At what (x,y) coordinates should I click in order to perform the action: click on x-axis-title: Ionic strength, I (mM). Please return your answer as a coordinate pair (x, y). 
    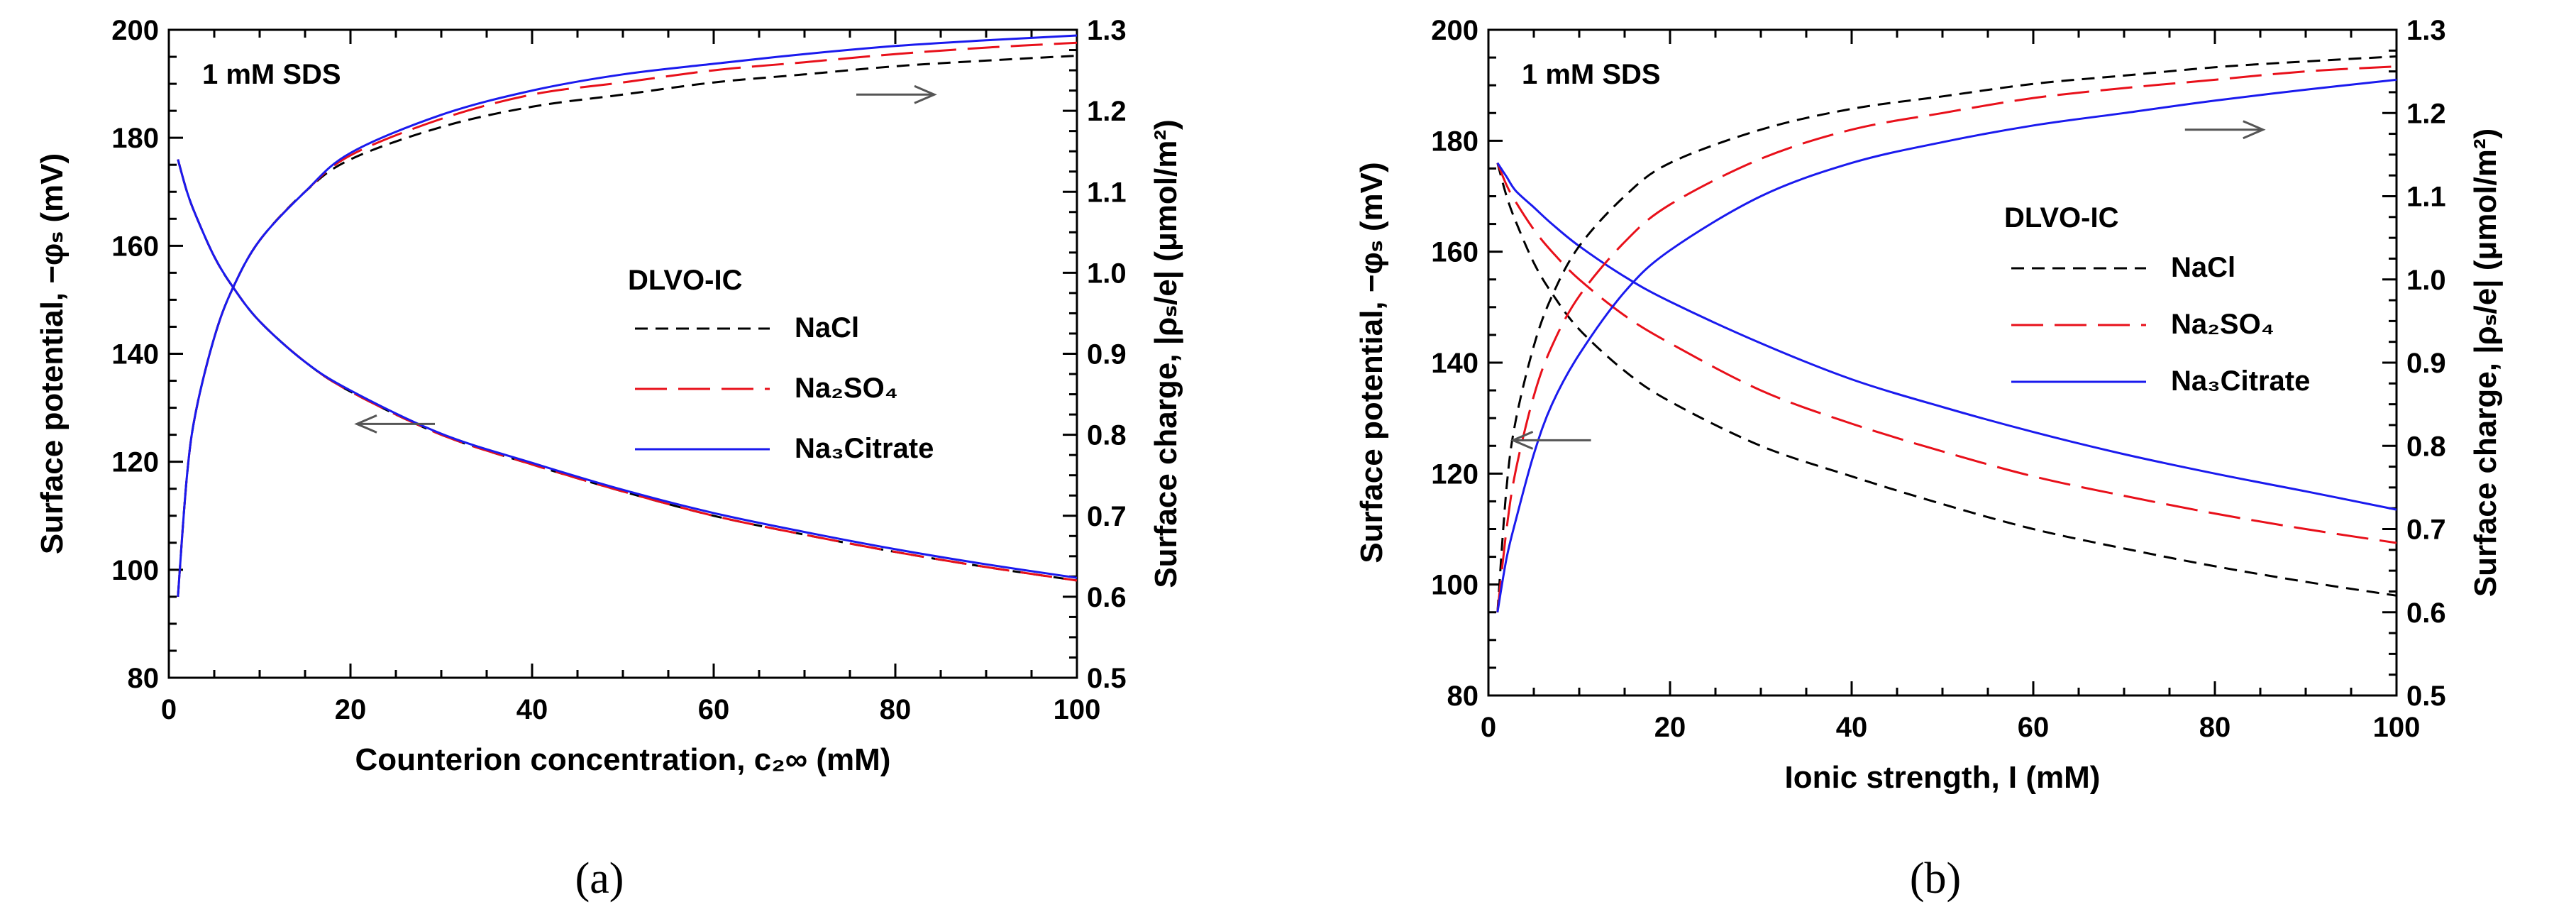
    Looking at the image, I should click on (1943, 778).